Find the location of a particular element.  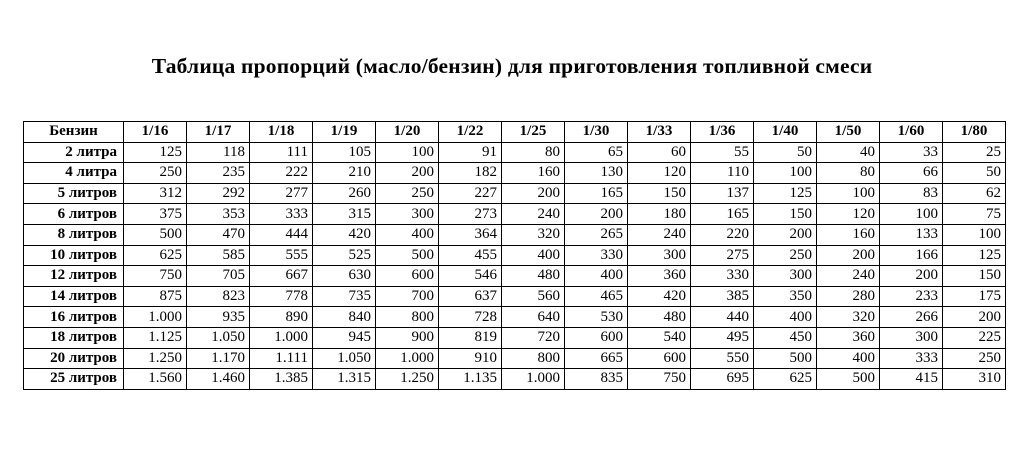

oil-amount-cell: 945 is located at coordinates (344, 337).